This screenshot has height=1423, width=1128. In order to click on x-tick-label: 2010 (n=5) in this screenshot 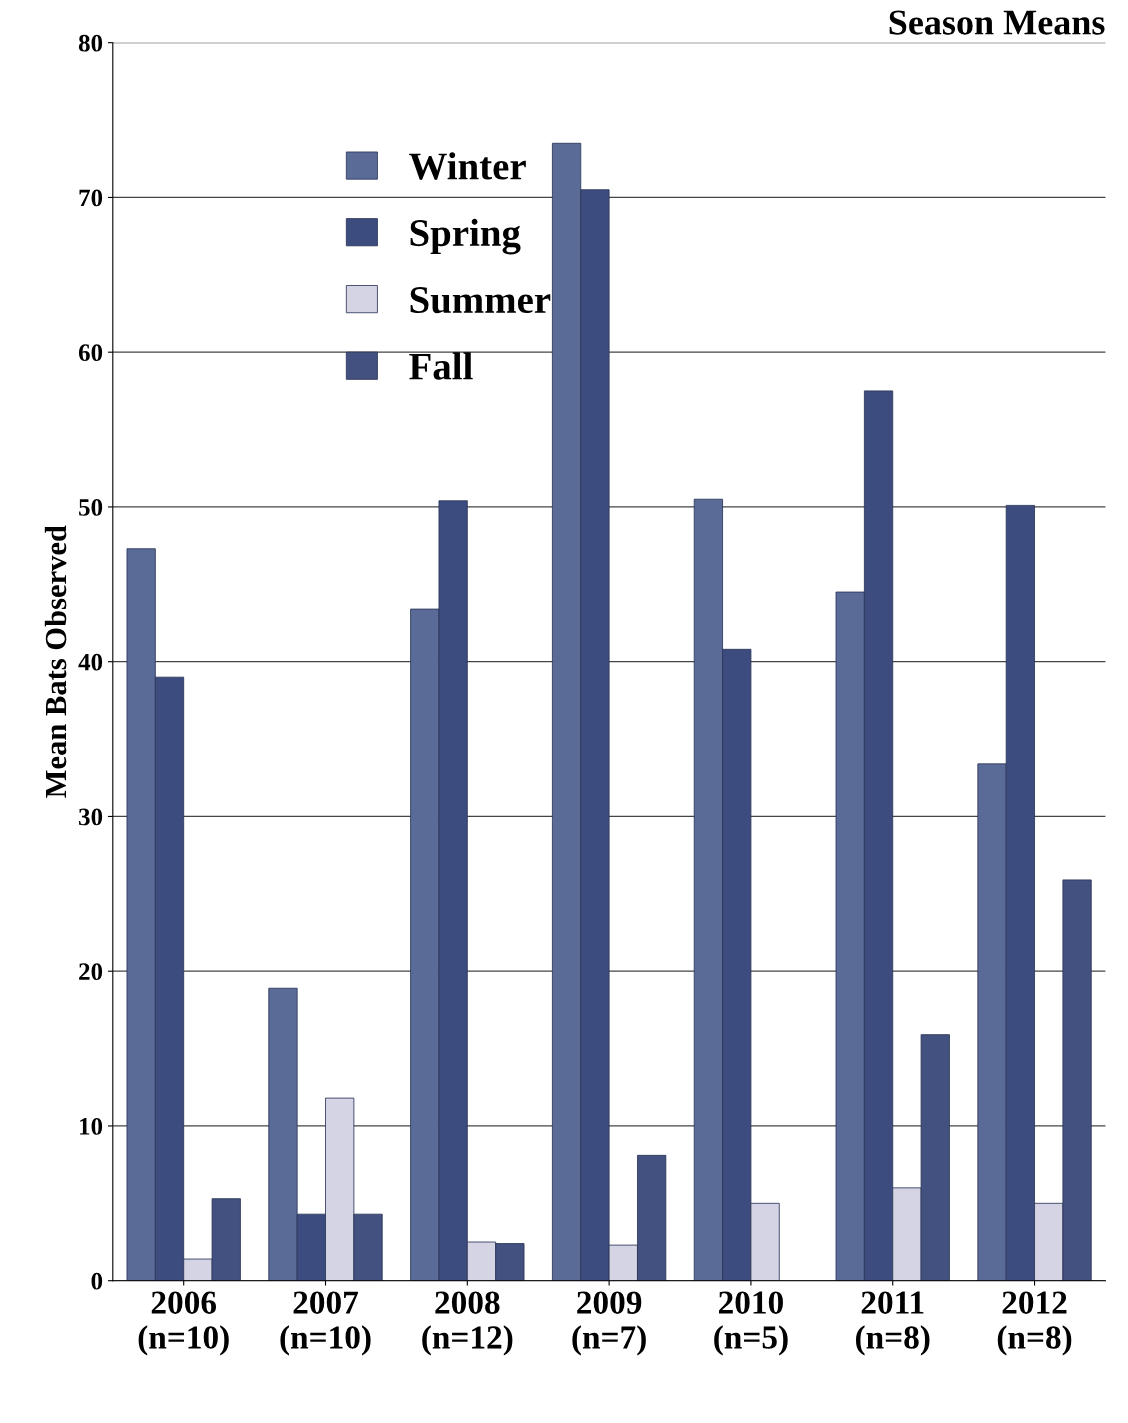, I will do `click(751, 1323)`.